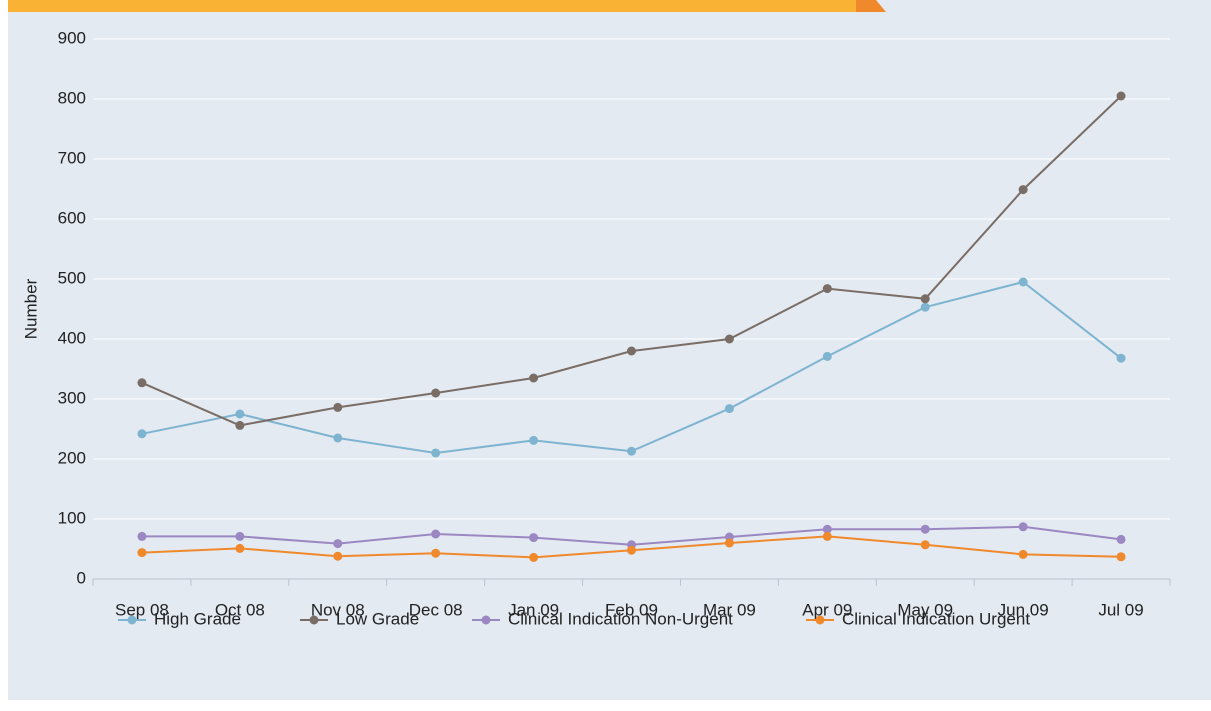 This screenshot has width=1211, height=711. What do you see at coordinates (338, 609) in the screenshot?
I see `x-tick-label: Nov 08` at bounding box center [338, 609].